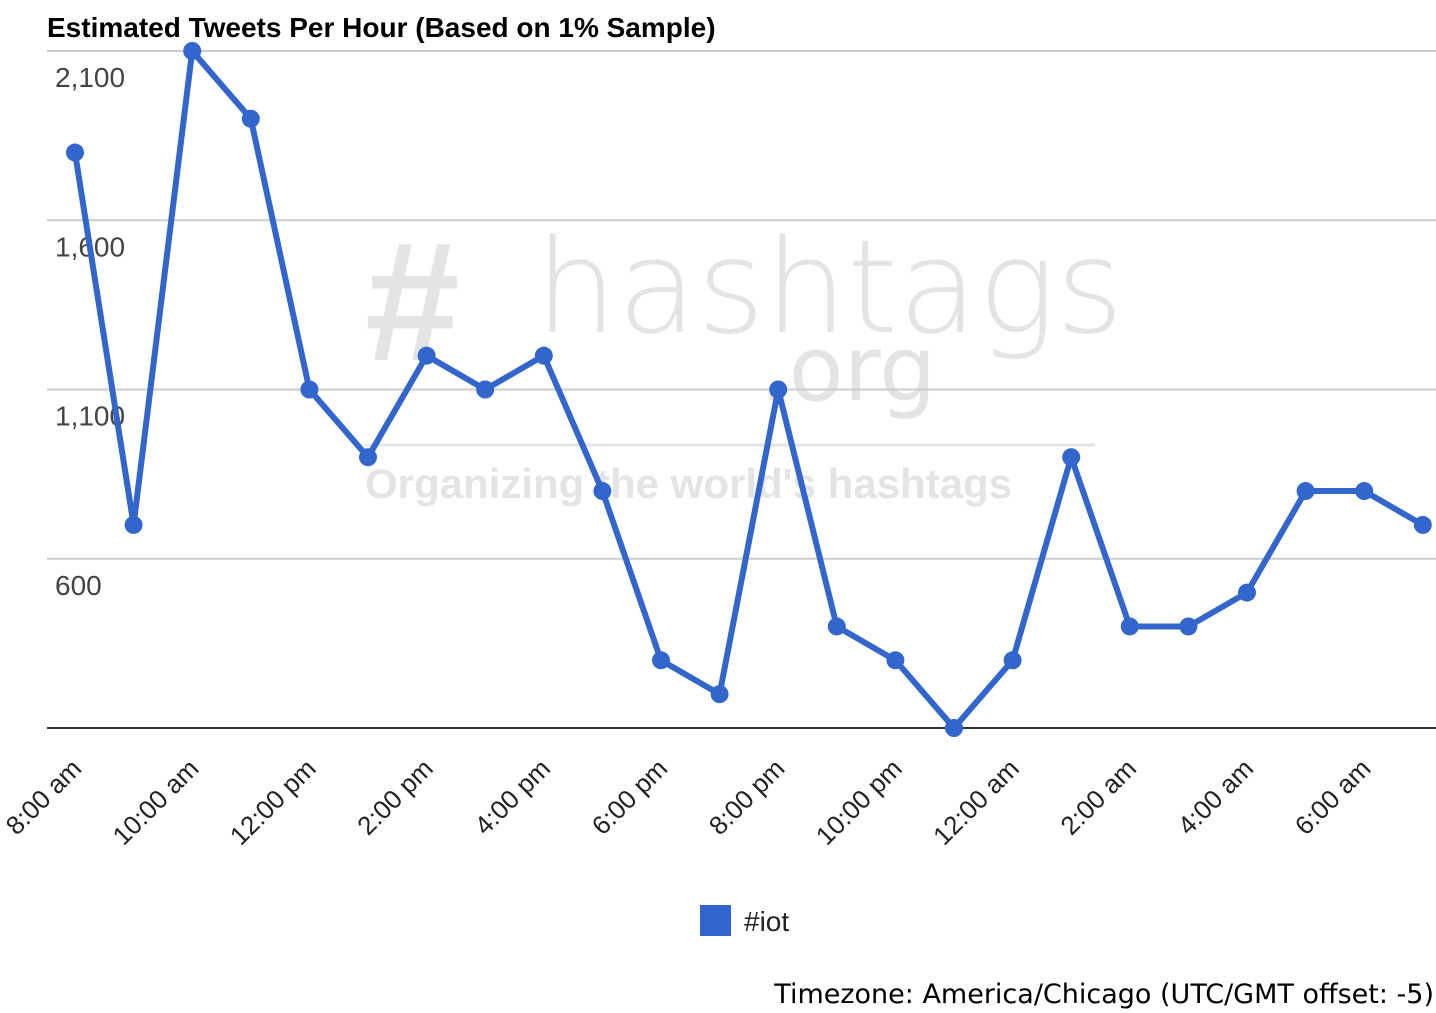 Image resolution: width=1436 pixels, height=1013 pixels. Describe the element at coordinates (859, 802) in the screenshot. I see `x-tick-label: 10:00 pm` at that location.